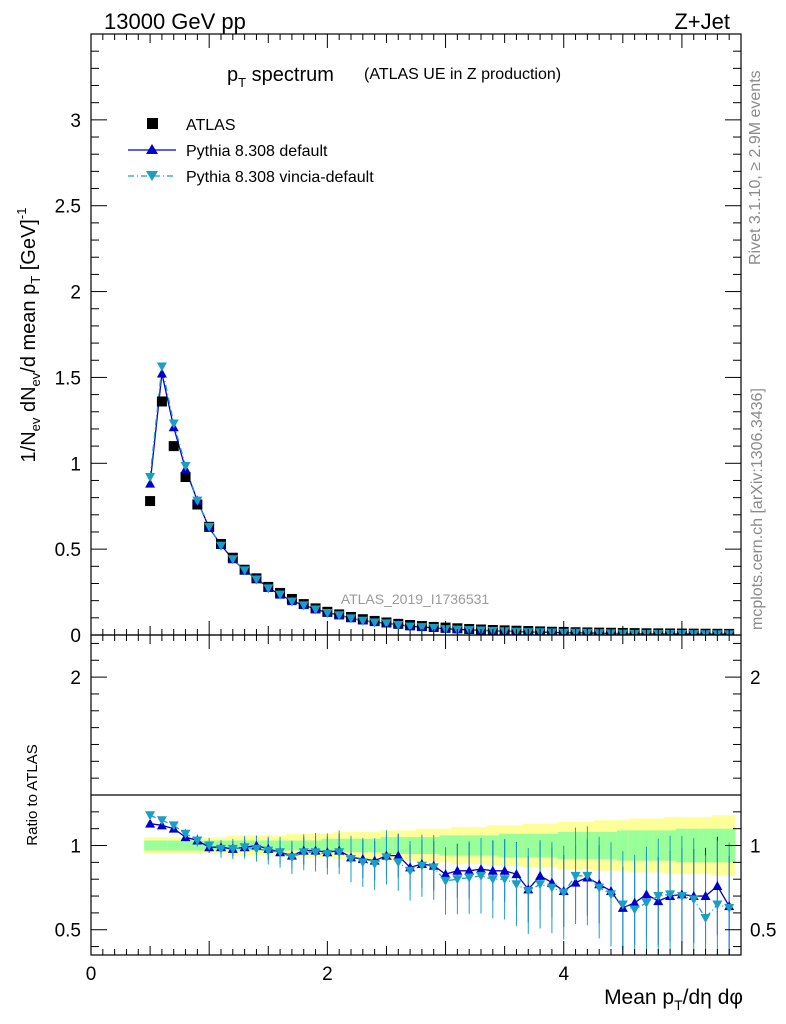 The height and width of the screenshot is (1024, 786). I want to click on ratio-axis-label: Ratio to ATLAS, so click(32, 794).